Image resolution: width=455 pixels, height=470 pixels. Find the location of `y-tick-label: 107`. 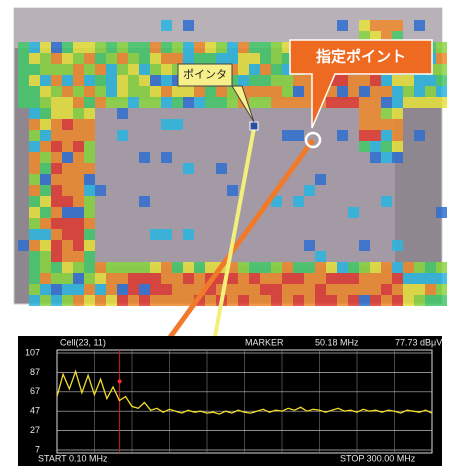

y-tick-label: 107 is located at coordinates (32, 352).